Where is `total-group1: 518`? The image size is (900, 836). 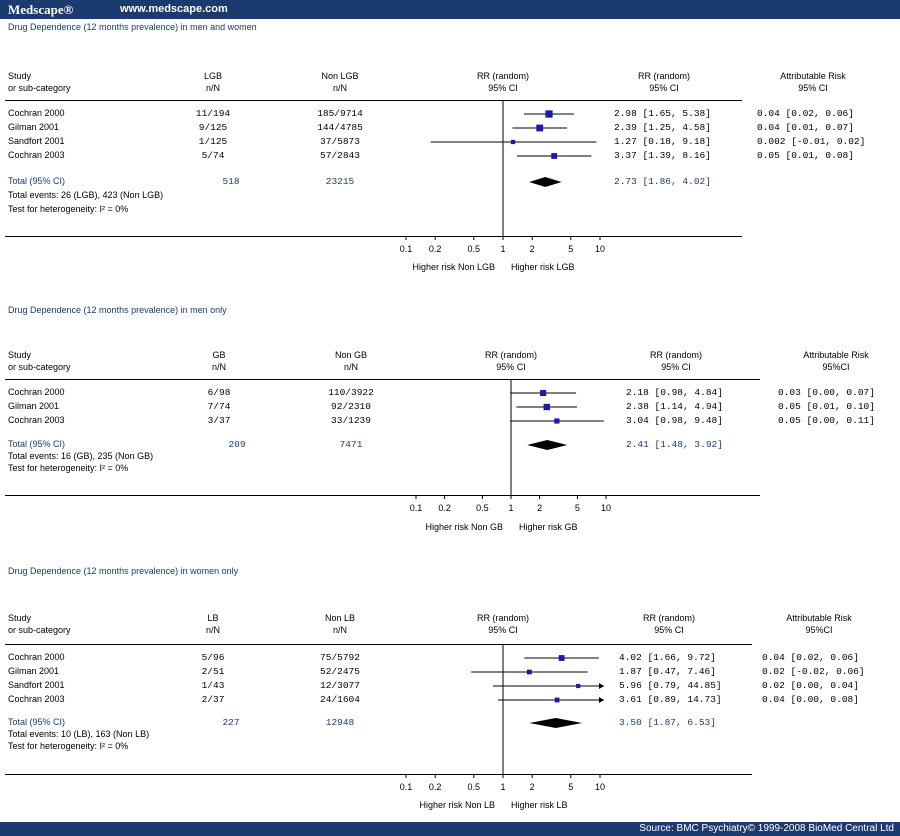
total-group1: 518 is located at coordinates (231, 181).